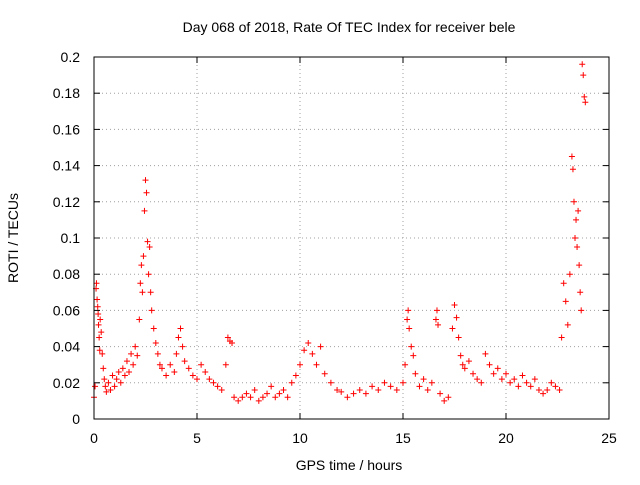 This screenshot has width=640, height=485. I want to click on x-tick-label: 5, so click(197, 438).